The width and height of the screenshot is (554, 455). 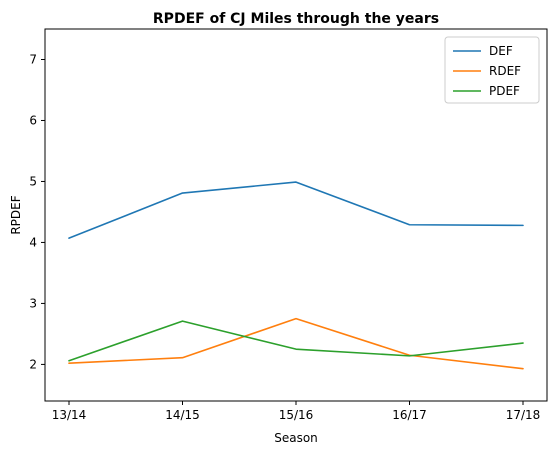 I want to click on x-axis: 13/14 14/15 15/16 16/17 17/18, so click(x=296, y=411).